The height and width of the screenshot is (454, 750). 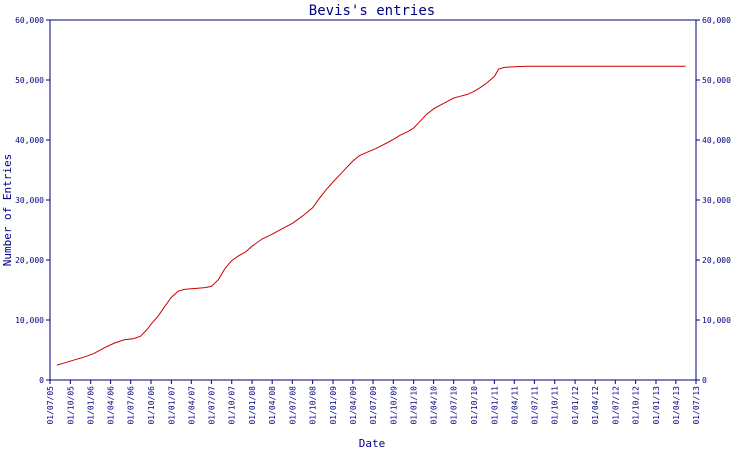 What do you see at coordinates (292, 405) in the screenshot?
I see `x-tick-label: 01/07/08` at bounding box center [292, 405].